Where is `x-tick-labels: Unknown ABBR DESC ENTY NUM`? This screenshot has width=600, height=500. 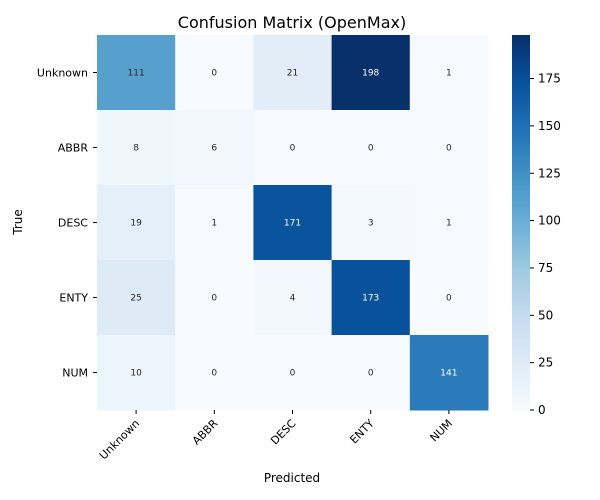 x-tick-labels: Unknown ABBR DESC ENTY NUM is located at coordinates (276, 436).